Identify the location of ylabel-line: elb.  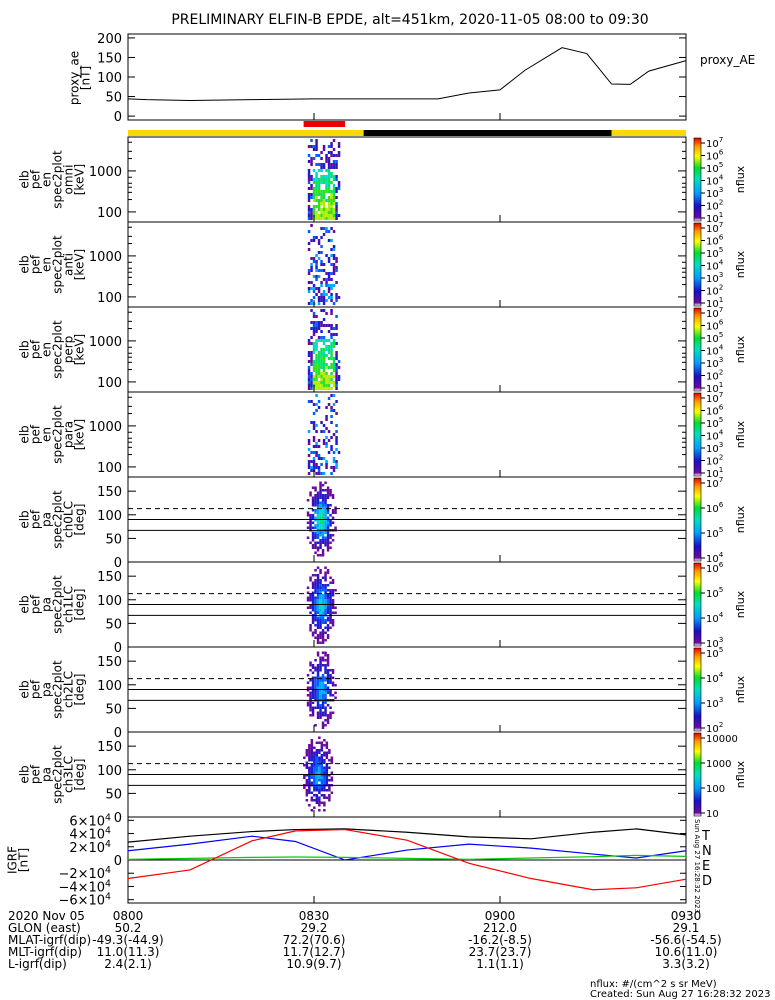
(25, 774).